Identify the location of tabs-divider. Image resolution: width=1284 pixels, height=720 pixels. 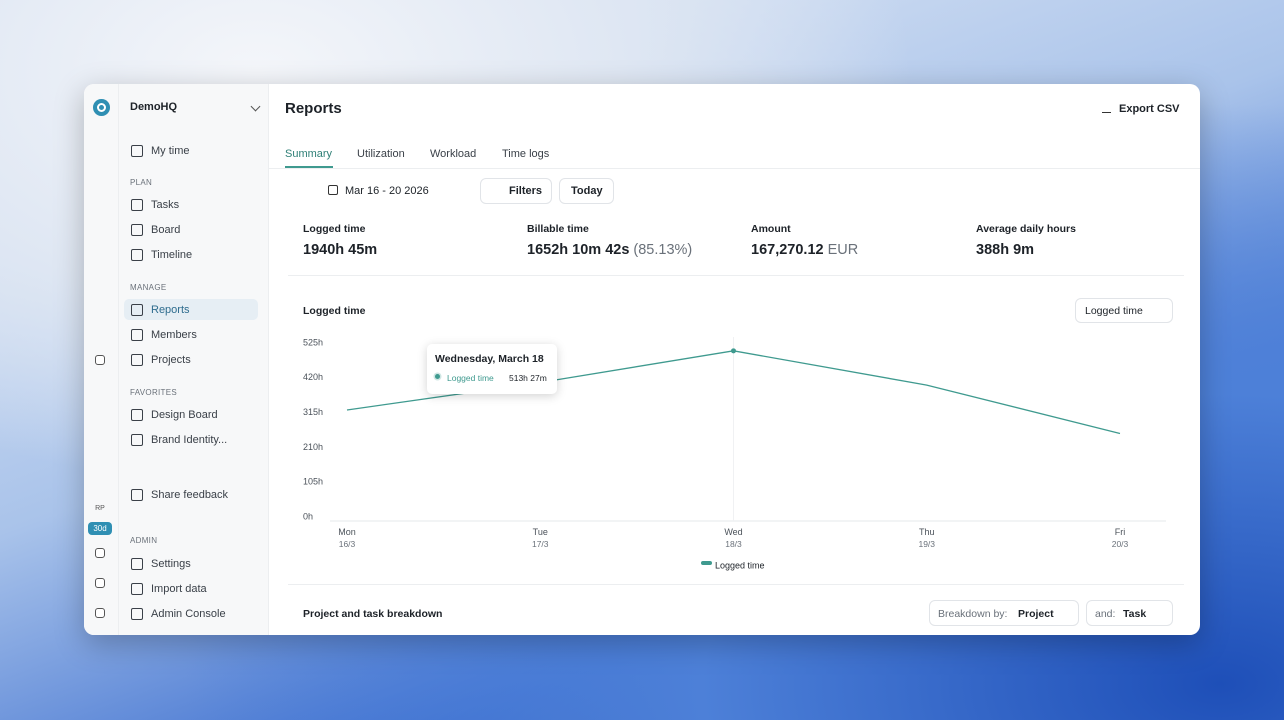
(734, 168).